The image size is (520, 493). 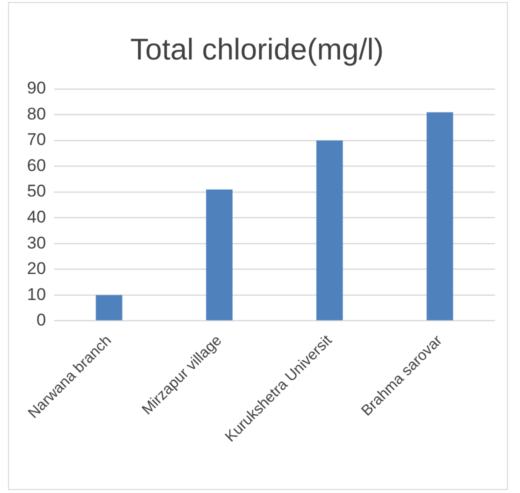 What do you see at coordinates (36, 88) in the screenshot?
I see `y-tick-label: 90` at bounding box center [36, 88].